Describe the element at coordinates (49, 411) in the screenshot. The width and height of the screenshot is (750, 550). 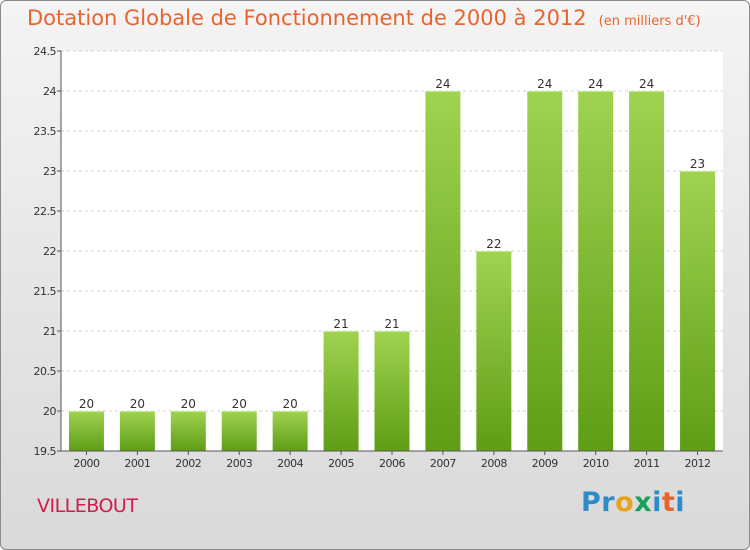
I see `y-tick-label: 20` at that location.